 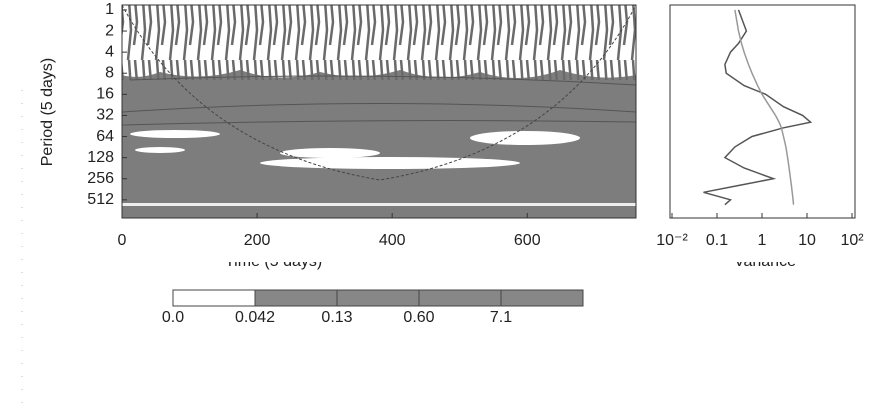 I want to click on x-tick-label: 0, so click(x=122, y=240).